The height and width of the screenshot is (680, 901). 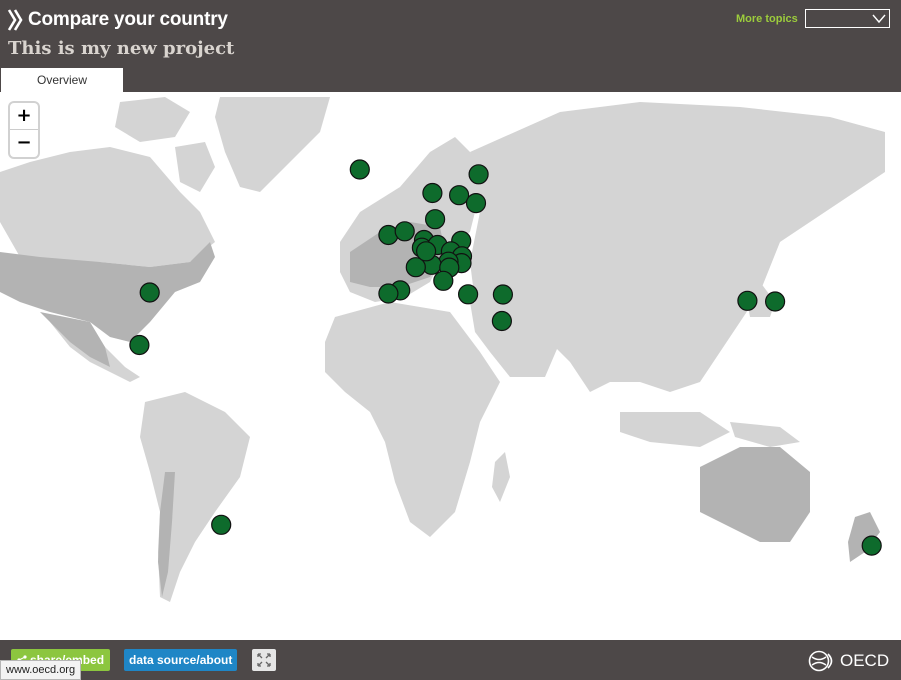 What do you see at coordinates (128, 19) in the screenshot?
I see `app-title: Compare your country` at bounding box center [128, 19].